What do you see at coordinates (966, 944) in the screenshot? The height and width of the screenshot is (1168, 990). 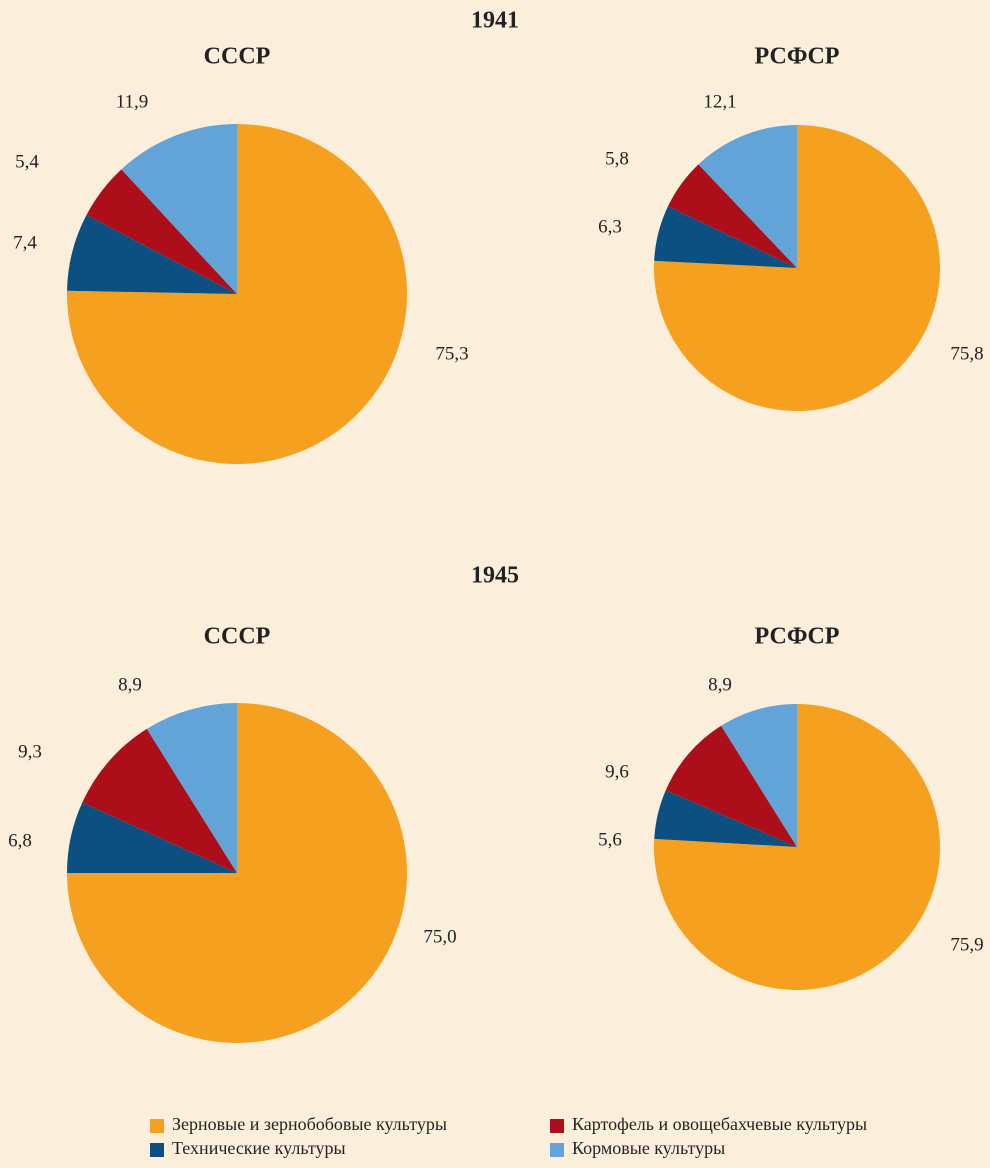 I see `data-label: 75,9` at bounding box center [966, 944].